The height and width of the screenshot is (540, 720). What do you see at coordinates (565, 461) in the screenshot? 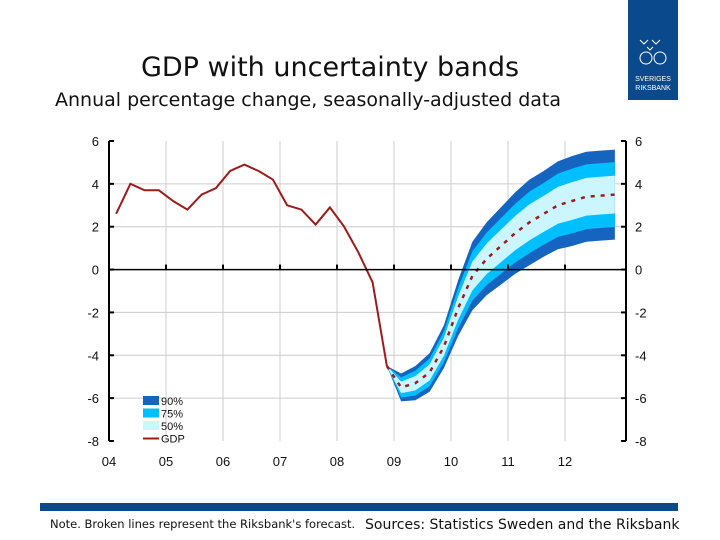
I see `x-tick-label: 12` at bounding box center [565, 461].